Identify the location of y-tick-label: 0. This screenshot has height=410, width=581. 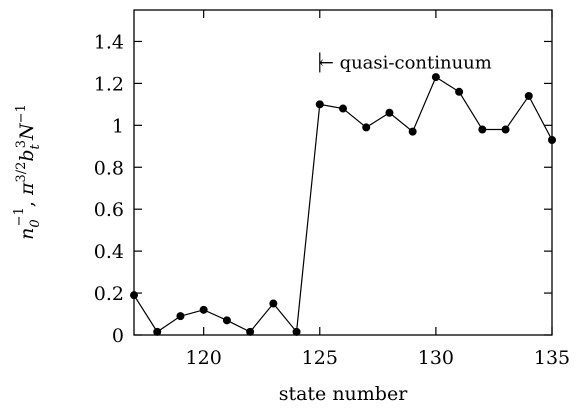
(118, 336).